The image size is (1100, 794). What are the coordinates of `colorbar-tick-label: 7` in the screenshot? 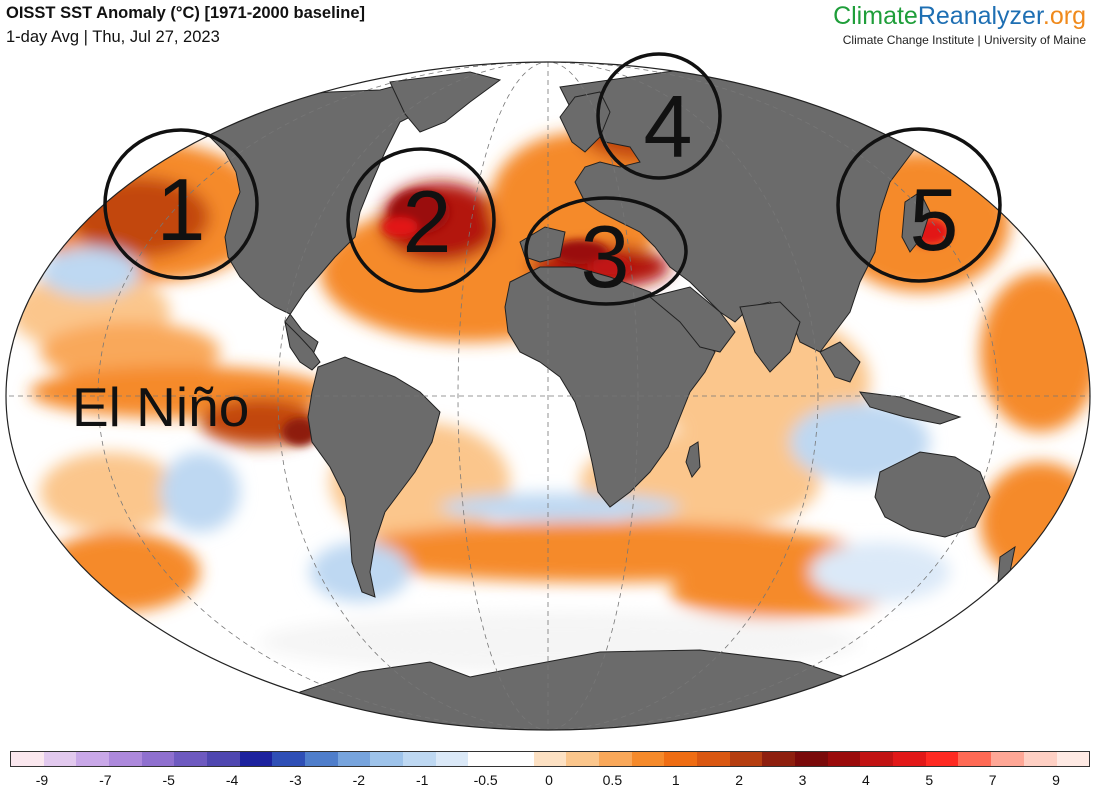 It's located at (992, 780).